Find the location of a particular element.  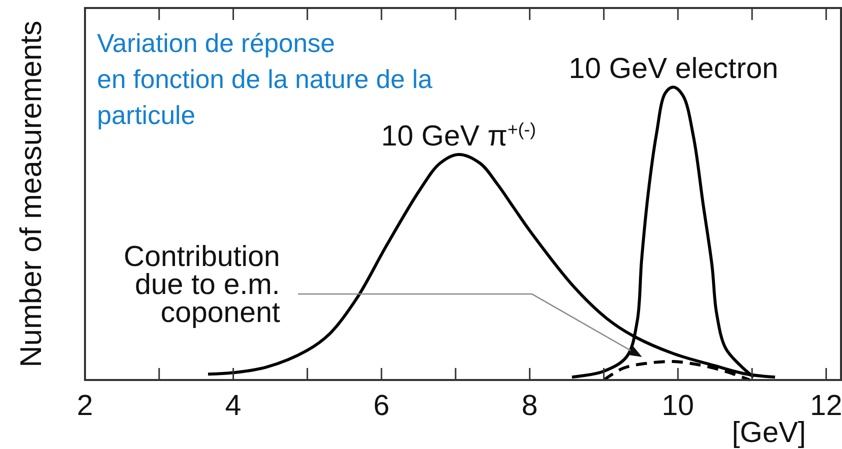

x-tick-label: 2 is located at coordinates (85, 406).